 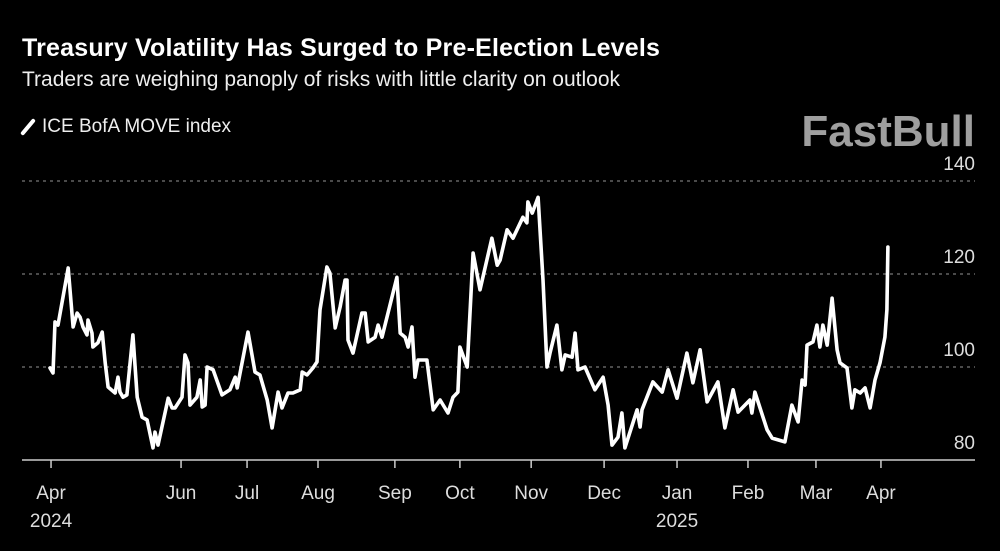 I want to click on y-tick-label: 120, so click(x=959, y=257).